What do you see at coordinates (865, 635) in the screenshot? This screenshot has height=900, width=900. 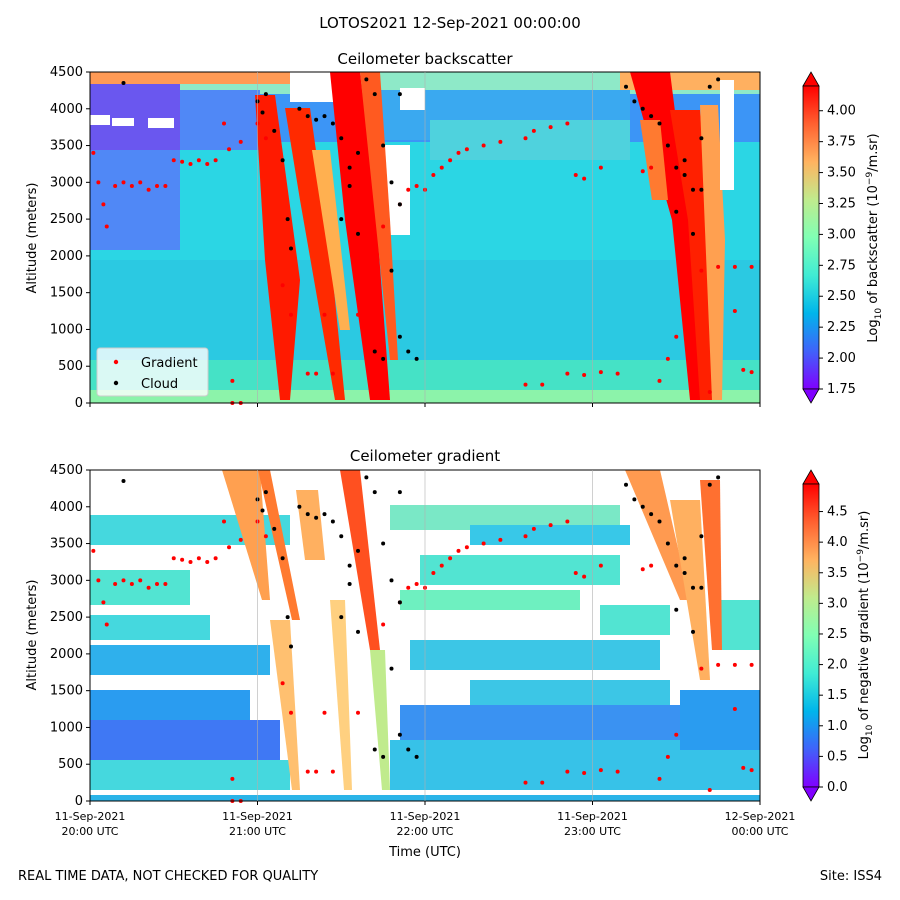 I see `colorbar-label-gradient: Log10 of negative gradient (10−9/m.sr)` at bounding box center [865, 635].